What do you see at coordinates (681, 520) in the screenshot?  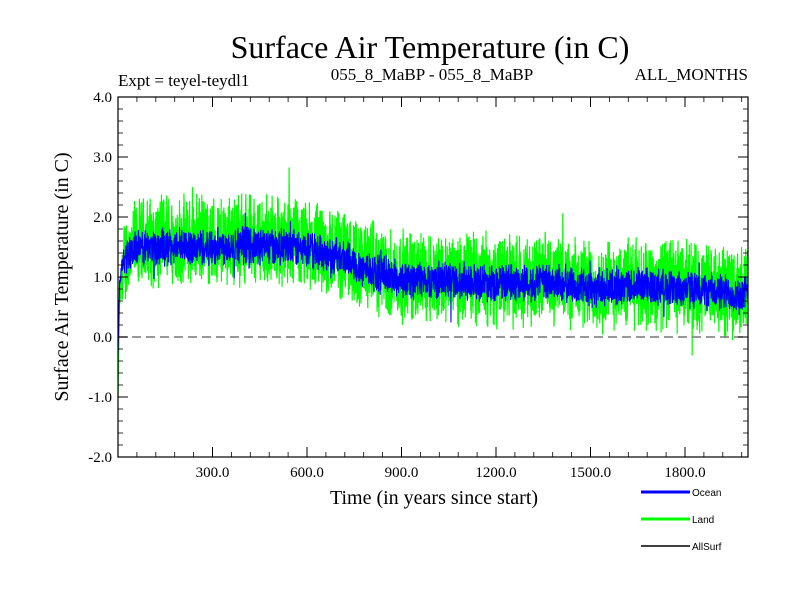 I see `legend: Ocean Land AllSurf` at bounding box center [681, 520].